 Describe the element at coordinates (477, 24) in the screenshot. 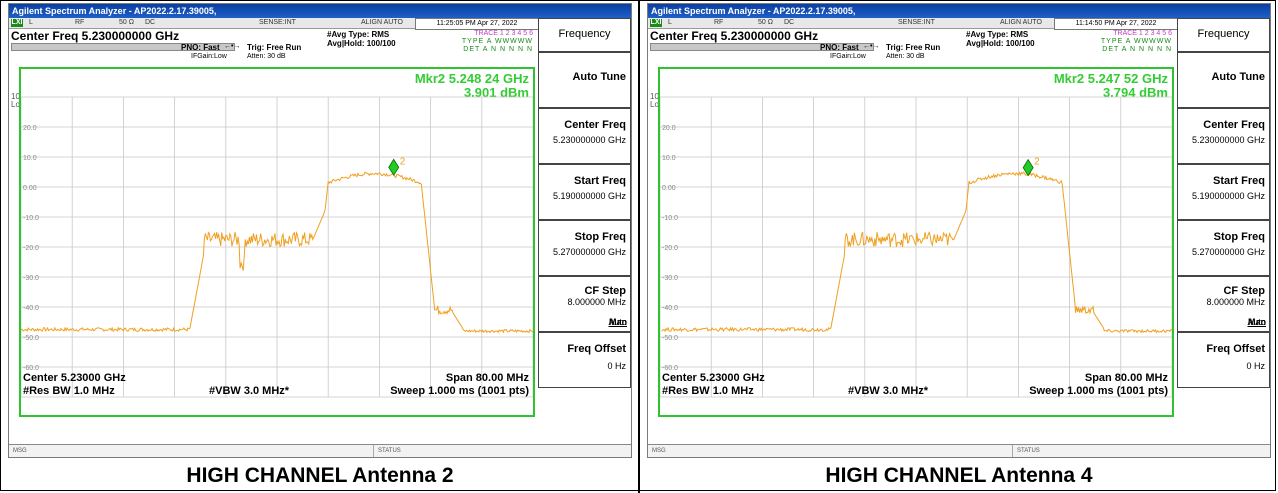

I see `timestamp: 11:25:05 PM Apr 27, 2022` at that location.